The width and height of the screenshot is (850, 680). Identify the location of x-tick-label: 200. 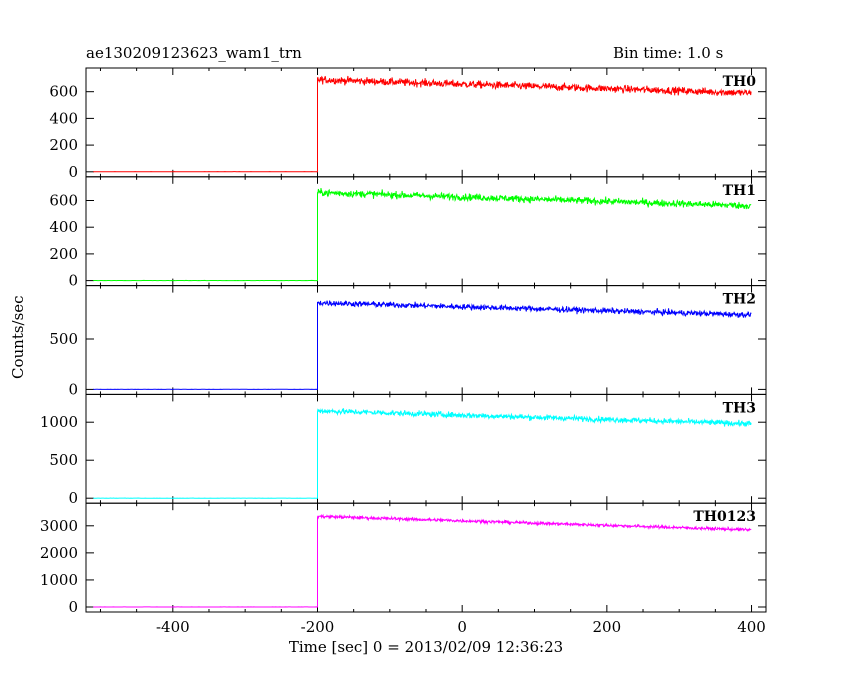
(607, 627).